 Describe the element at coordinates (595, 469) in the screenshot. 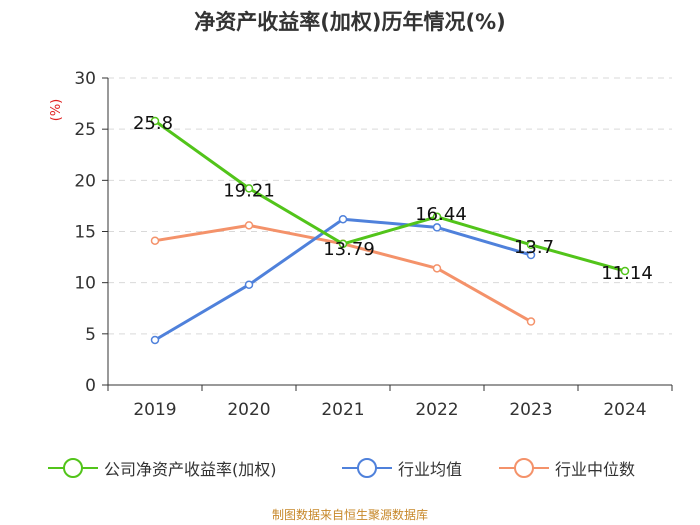

I see `legend-label-industry-median: 行业中位数` at that location.